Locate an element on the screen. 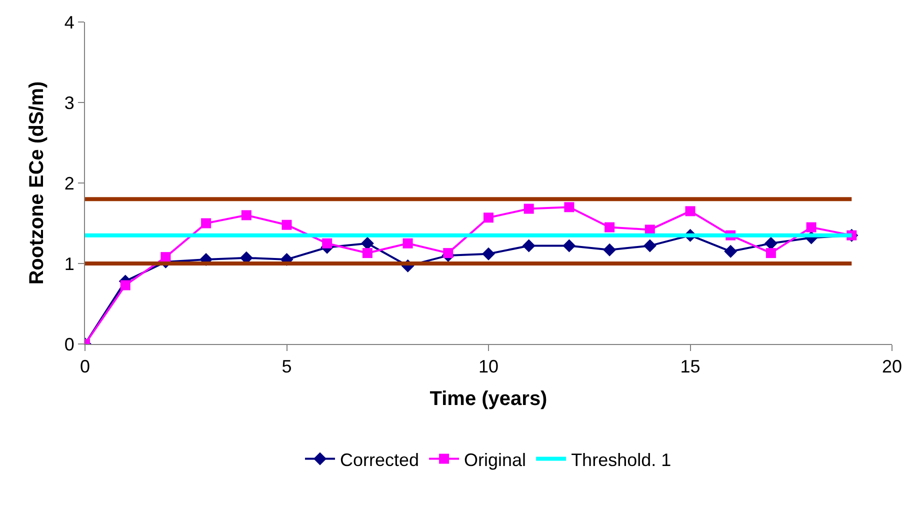  legend-label: Threshold. 1 is located at coordinates (621, 460).